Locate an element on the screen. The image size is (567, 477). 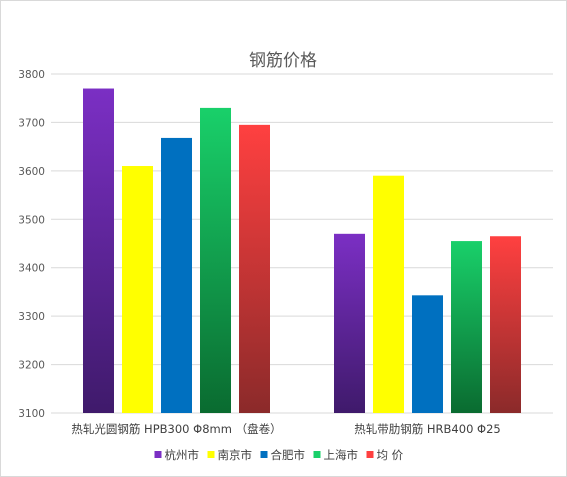
legend-label: 上海市 is located at coordinates (341, 455).